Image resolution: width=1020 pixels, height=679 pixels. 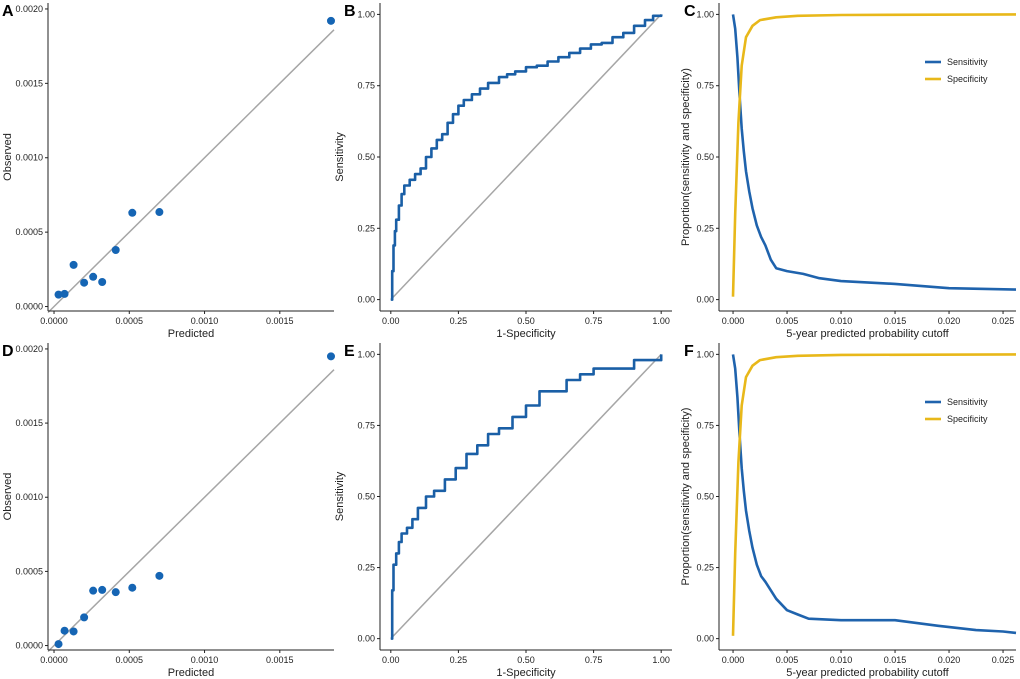 I want to click on panel-letter: E, so click(x=349, y=351).